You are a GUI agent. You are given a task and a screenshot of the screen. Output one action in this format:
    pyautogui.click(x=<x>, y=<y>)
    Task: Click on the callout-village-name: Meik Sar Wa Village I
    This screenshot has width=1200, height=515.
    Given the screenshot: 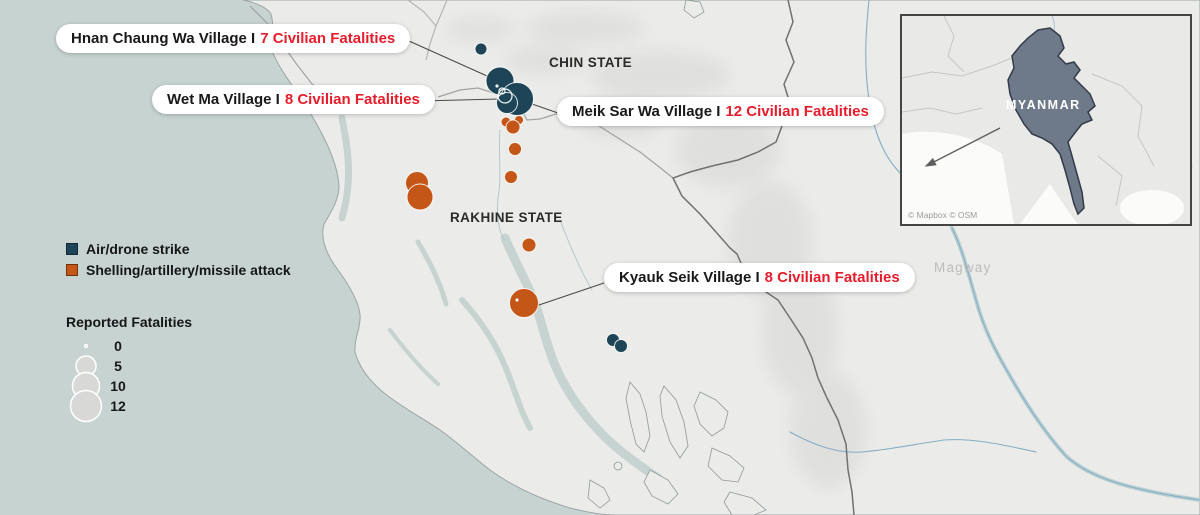 What is the action you would take?
    pyautogui.click(x=646, y=111)
    